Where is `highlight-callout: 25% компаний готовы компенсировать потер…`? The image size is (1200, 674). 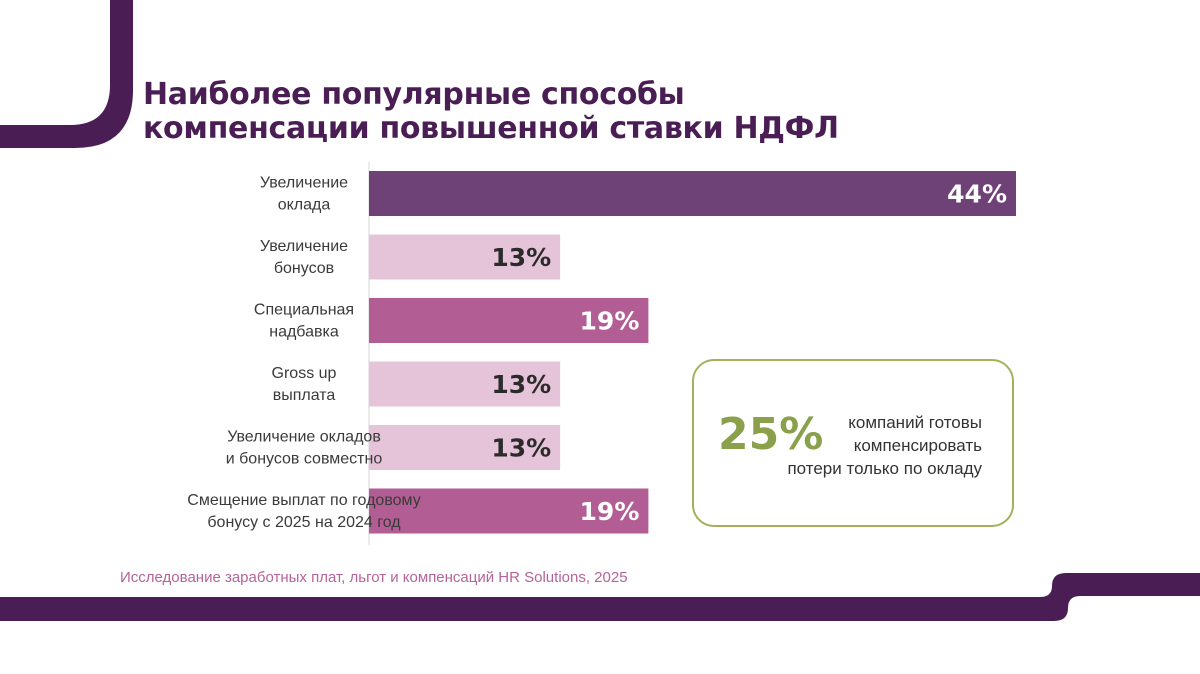
highlight-callout: 25% компаний готовы компенсировать потер… is located at coordinates (853, 443).